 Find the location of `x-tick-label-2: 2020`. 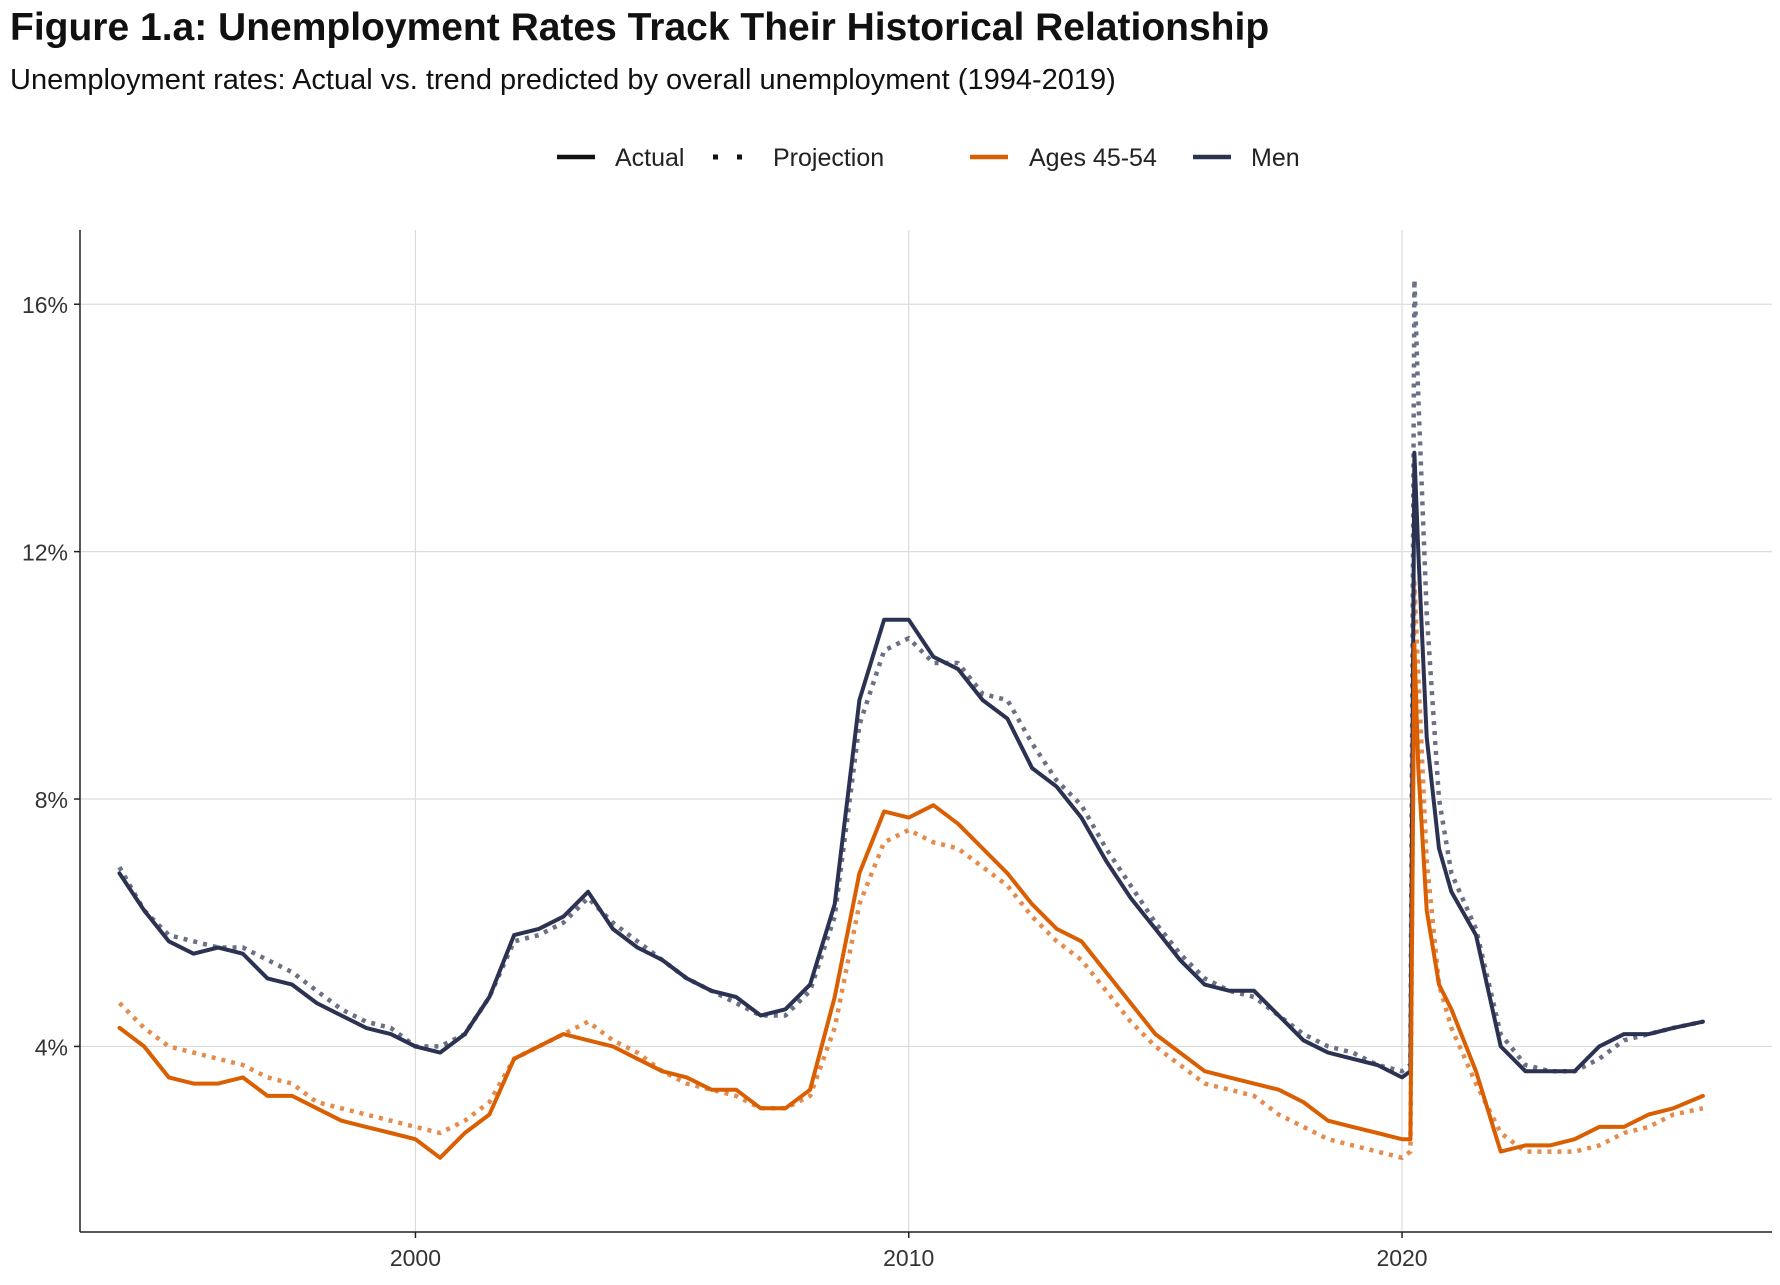

x-tick-label-2: 2020 is located at coordinates (1401, 1258).